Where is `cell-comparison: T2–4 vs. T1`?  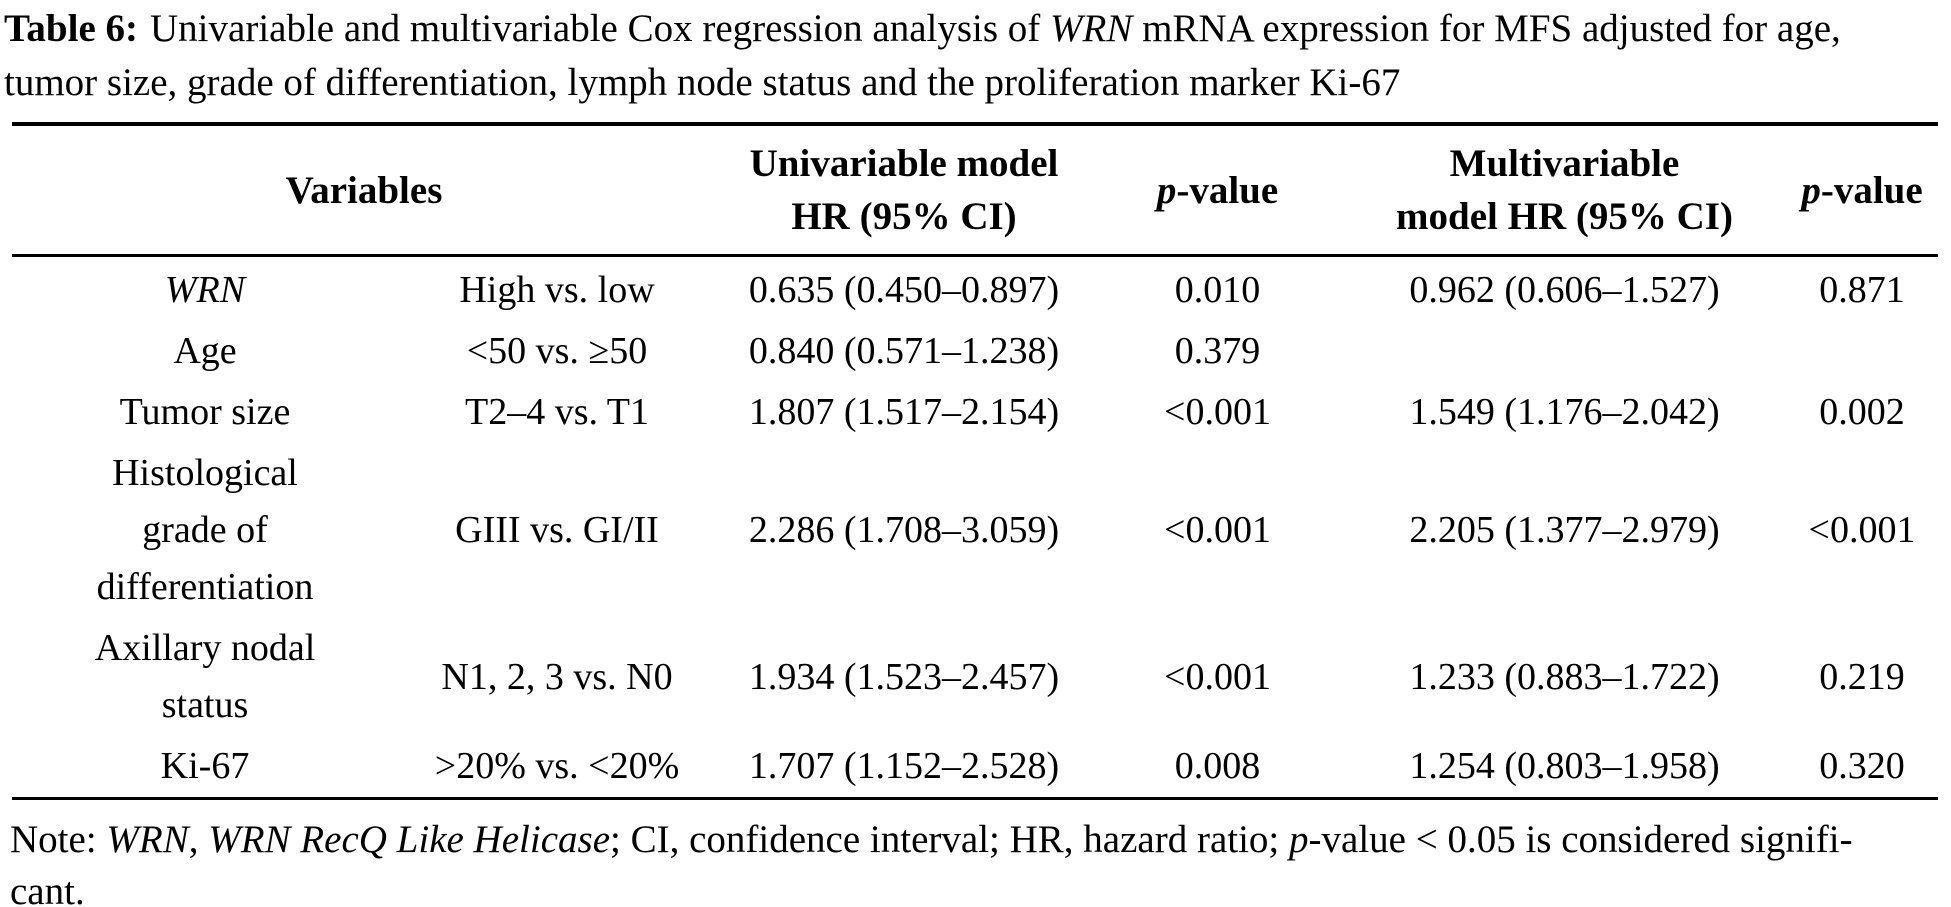
cell-comparison: T2–4 vs. T1 is located at coordinates (557, 412).